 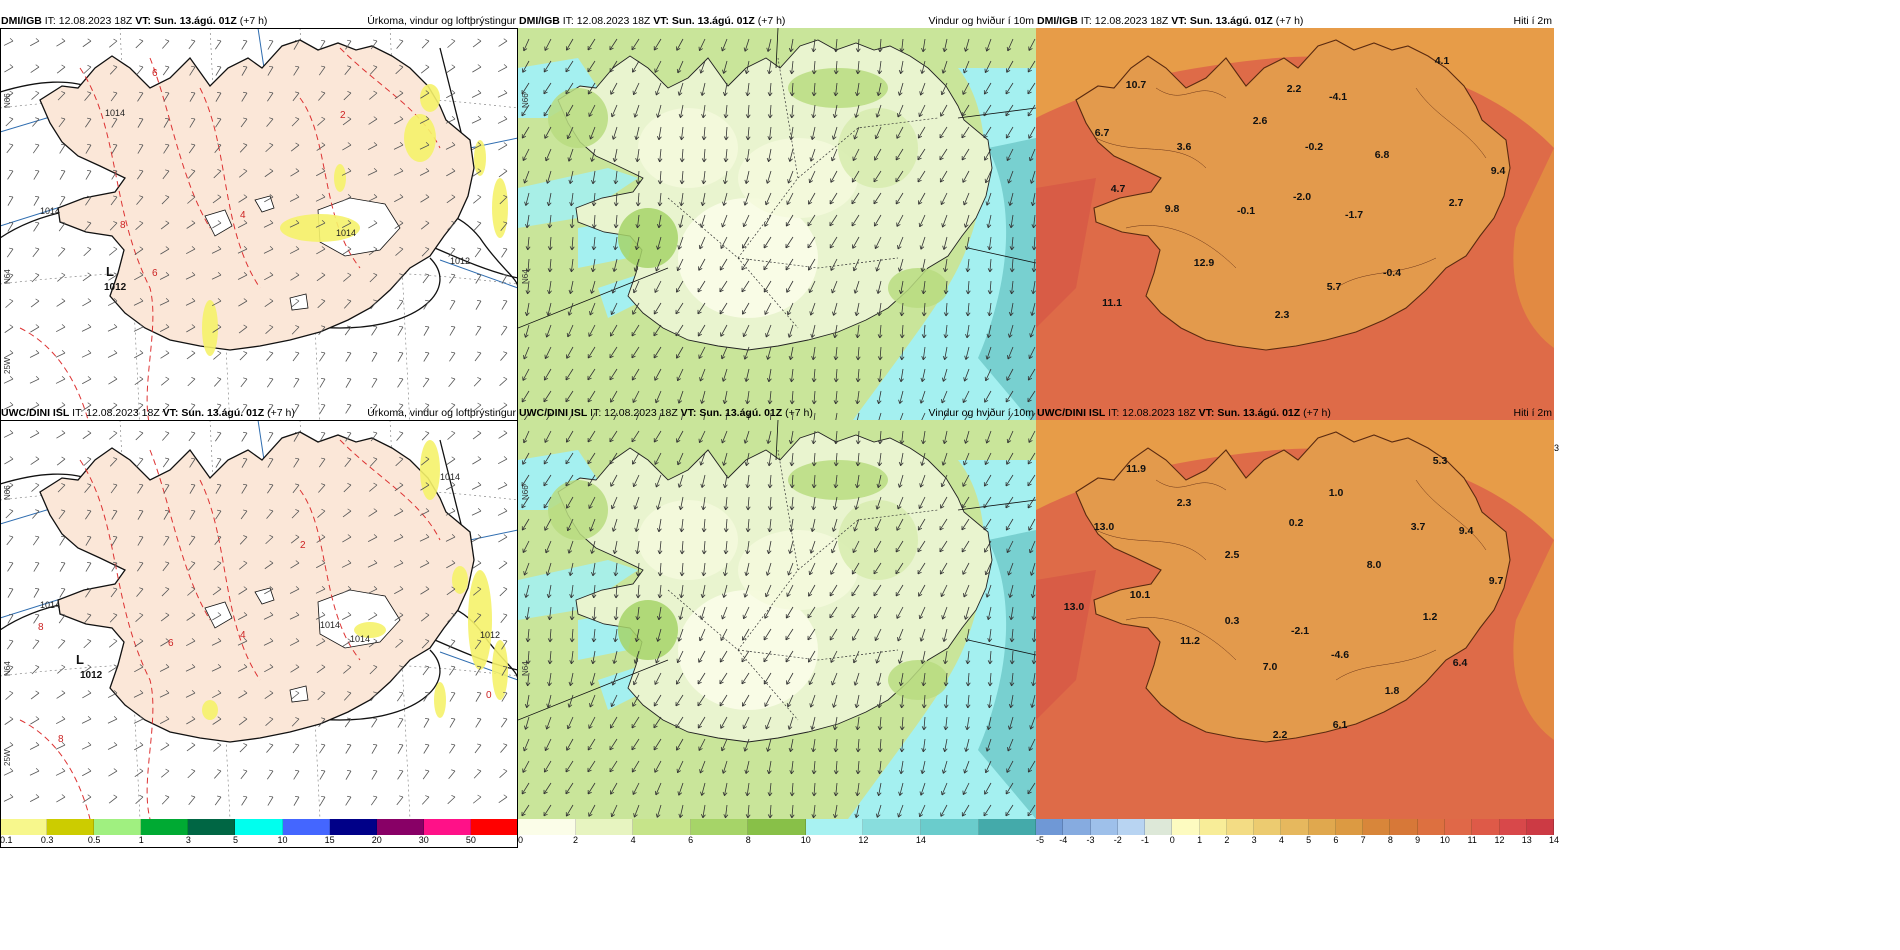 What do you see at coordinates (691, 840) in the screenshot?
I see `colorbar-tick-label: 6` at bounding box center [691, 840].